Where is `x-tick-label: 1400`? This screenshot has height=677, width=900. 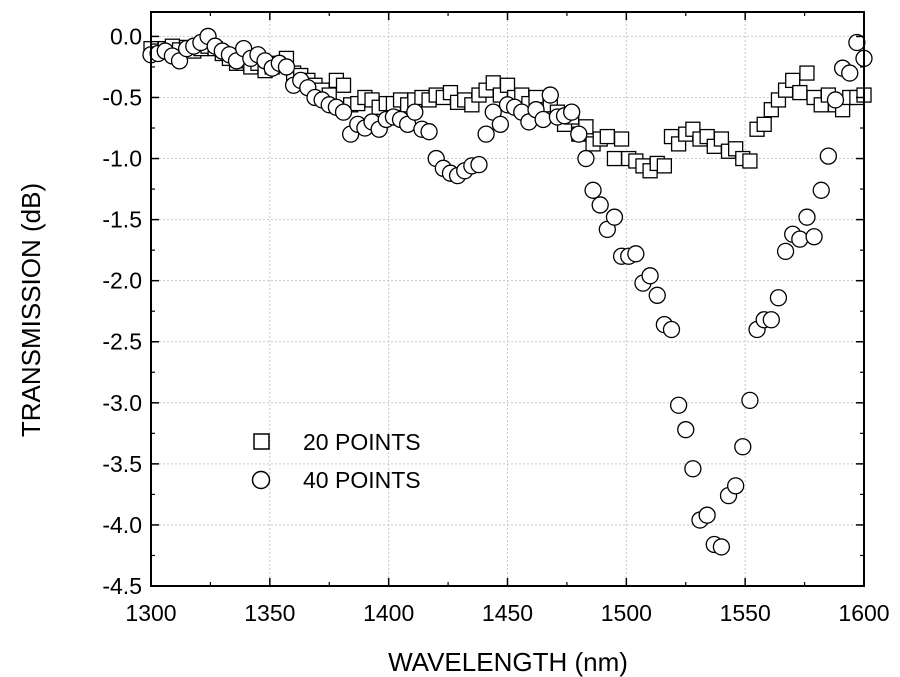 x-tick-label: 1400 is located at coordinates (388, 613).